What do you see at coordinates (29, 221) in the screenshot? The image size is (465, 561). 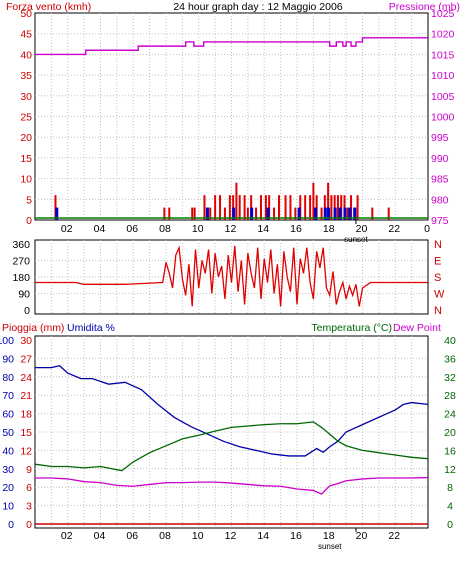 I see `wind-tick-label: 0` at bounding box center [29, 221].